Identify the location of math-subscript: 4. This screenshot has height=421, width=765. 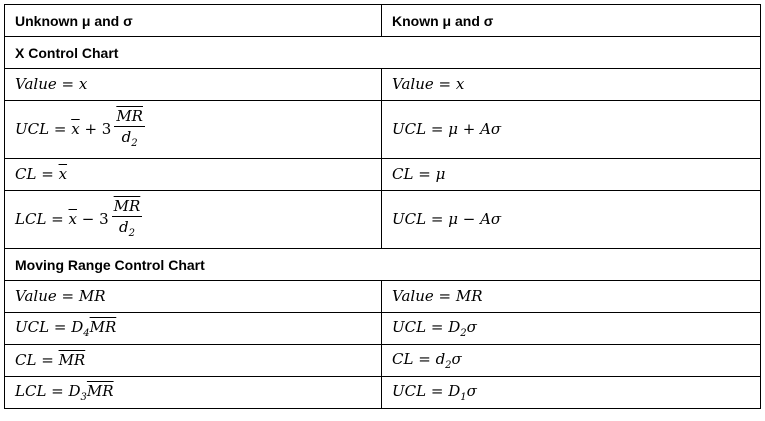
(86, 333).